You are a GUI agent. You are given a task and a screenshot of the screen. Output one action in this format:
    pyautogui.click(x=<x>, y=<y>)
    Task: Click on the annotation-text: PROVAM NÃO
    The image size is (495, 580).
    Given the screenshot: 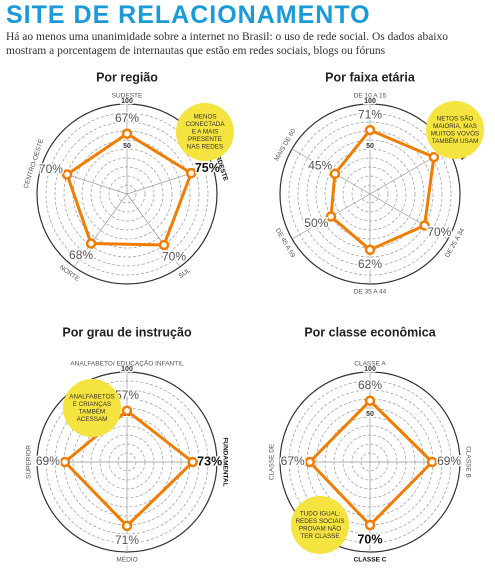 What is the action you would take?
    pyautogui.click(x=320, y=527)
    